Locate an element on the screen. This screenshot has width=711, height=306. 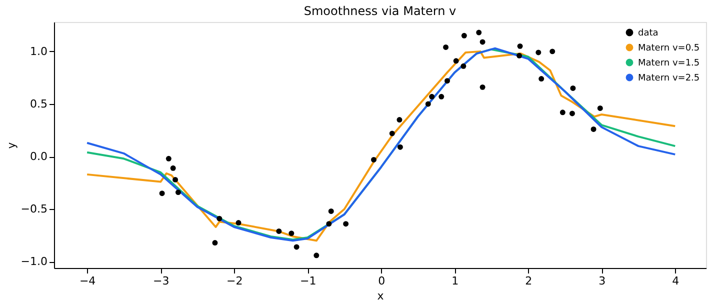
x-tick-label: −3 is located at coordinates (161, 281).